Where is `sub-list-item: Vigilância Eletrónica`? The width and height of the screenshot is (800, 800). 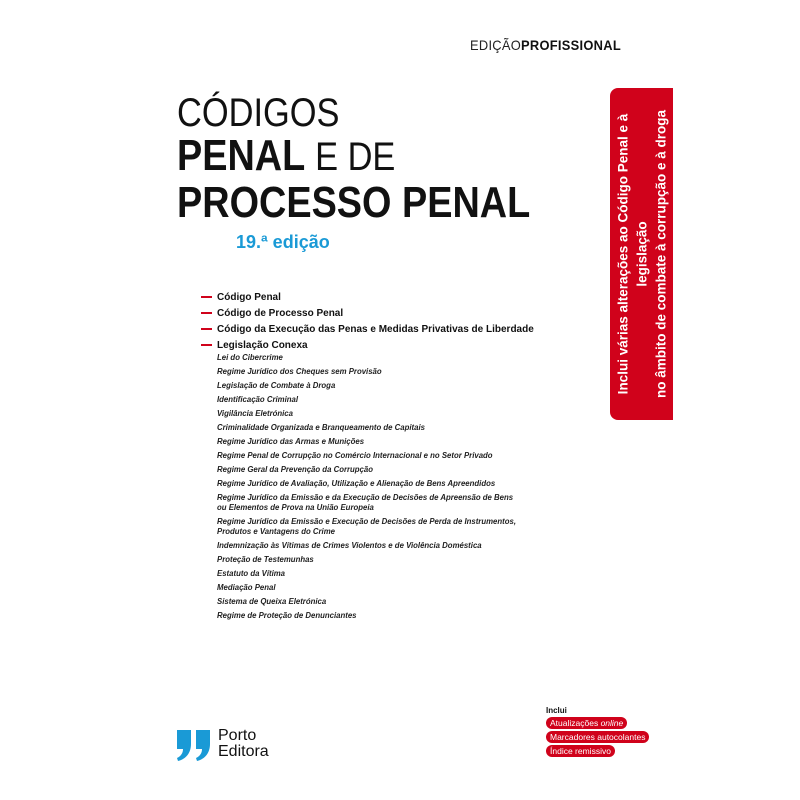 sub-list-item: Vigilância Eletrónica is located at coordinates (255, 413).